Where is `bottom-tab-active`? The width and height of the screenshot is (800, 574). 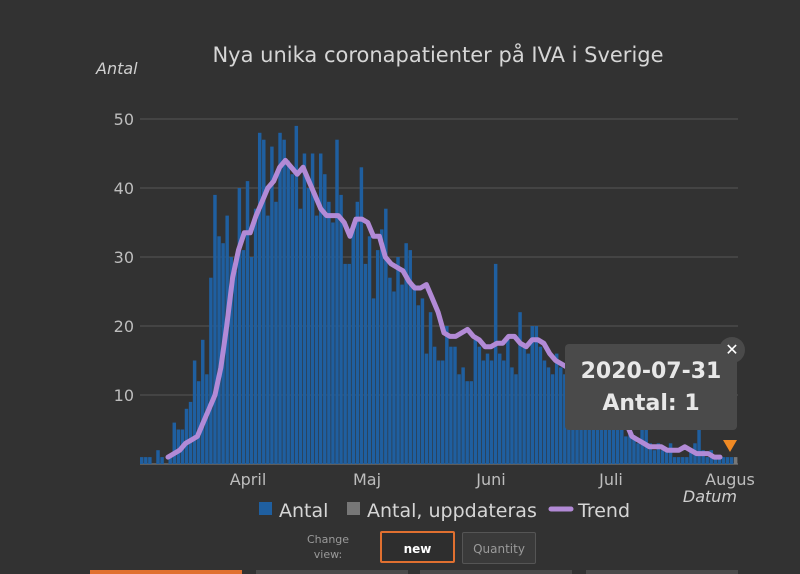
bottom-tab-active is located at coordinates (166, 572).